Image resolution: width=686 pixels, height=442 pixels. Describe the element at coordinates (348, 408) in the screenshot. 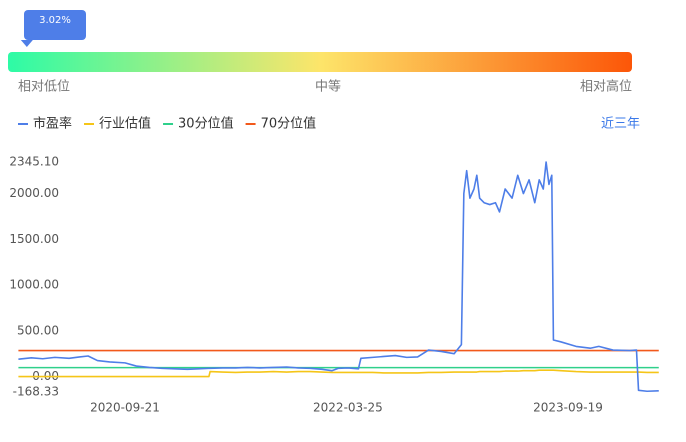

I see `x-tick-label: 2022-03-25` at that location.